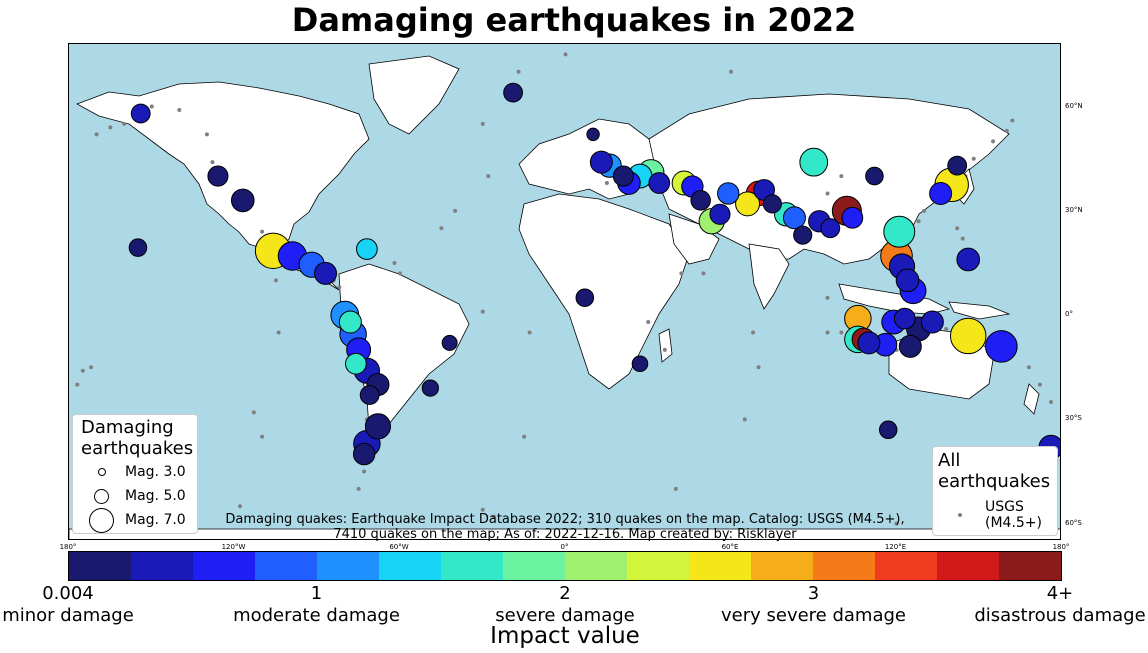 The image size is (1148, 653). What do you see at coordinates (895, 547) in the screenshot?
I see `longitude-label: 120°E` at bounding box center [895, 547].